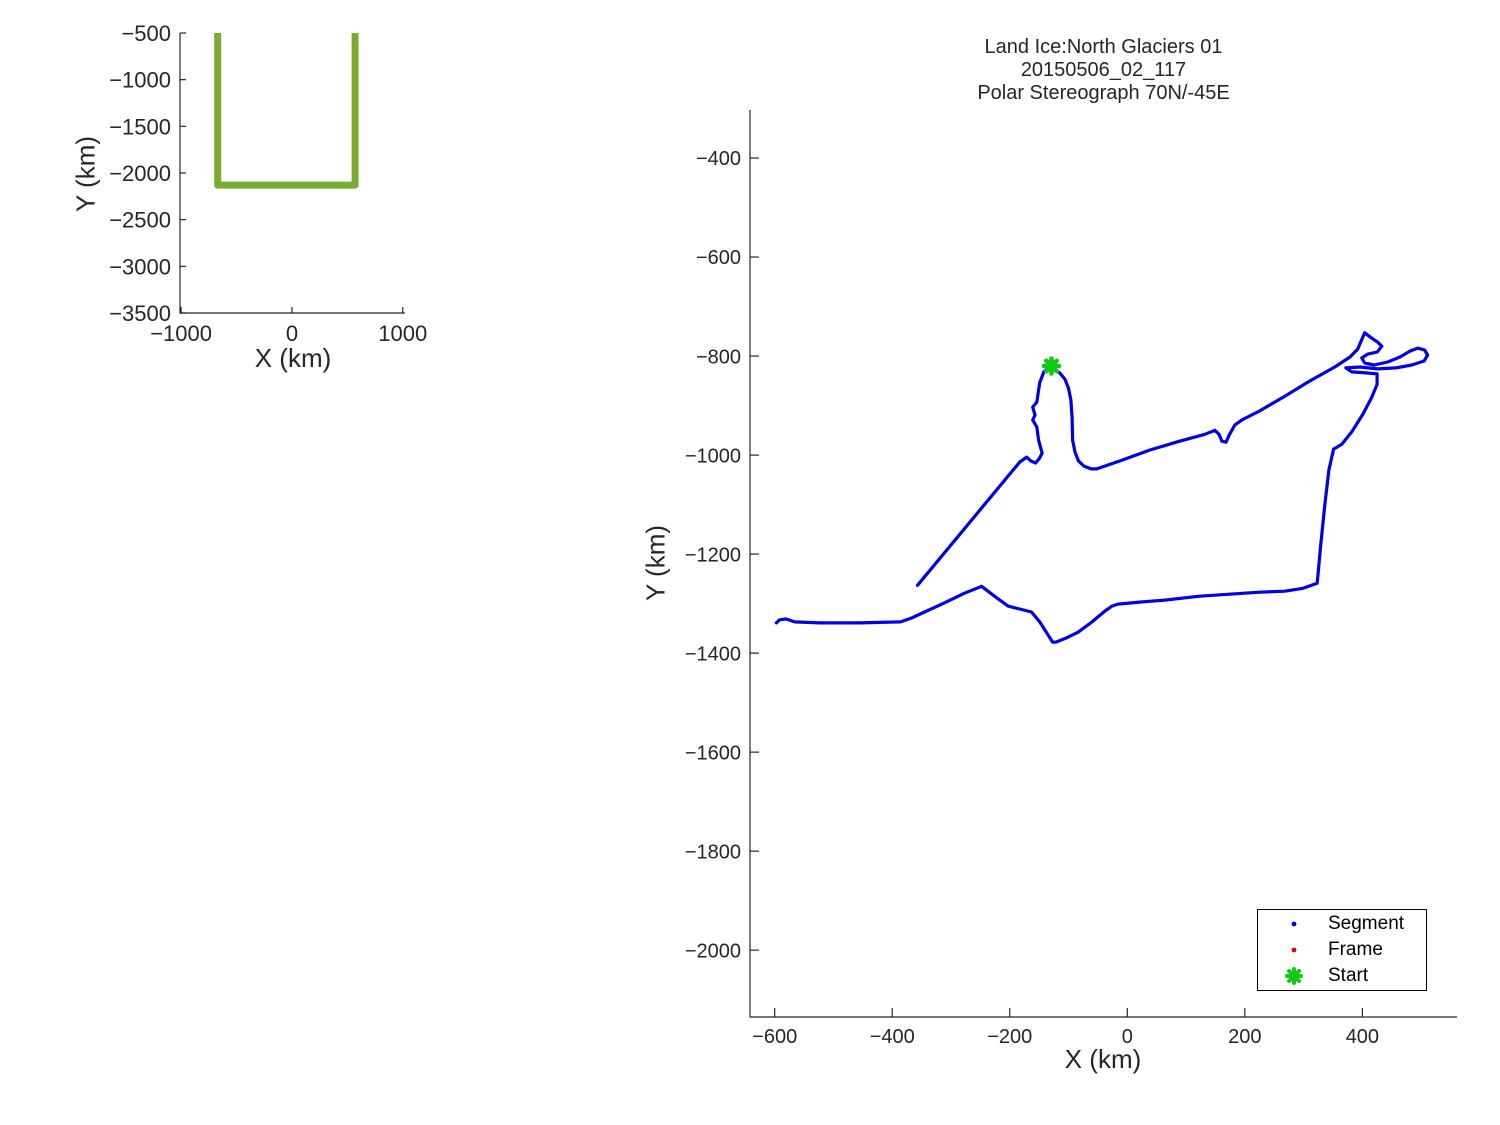  Describe the element at coordinates (1103, 93) in the screenshot. I see `title-line-projection: Polar Stereograph 70N/-45E` at that location.